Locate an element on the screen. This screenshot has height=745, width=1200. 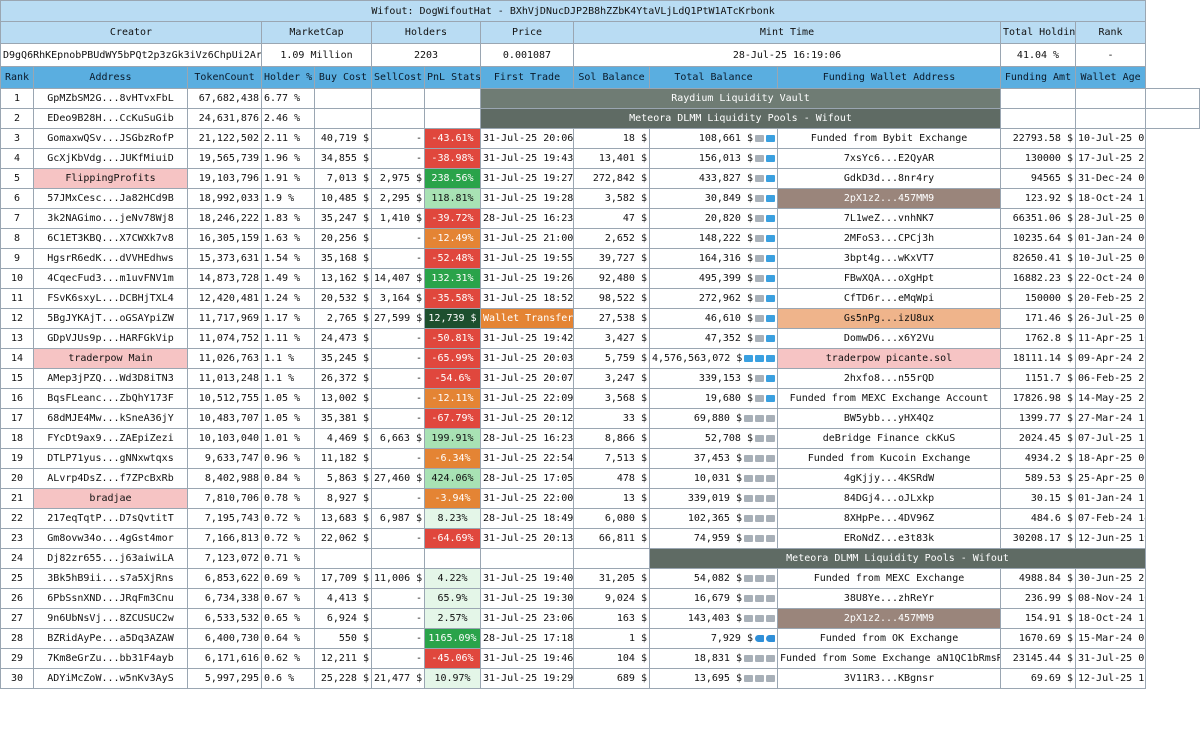
col-funding-amt: Funding Amt is located at coordinates (1038, 77).